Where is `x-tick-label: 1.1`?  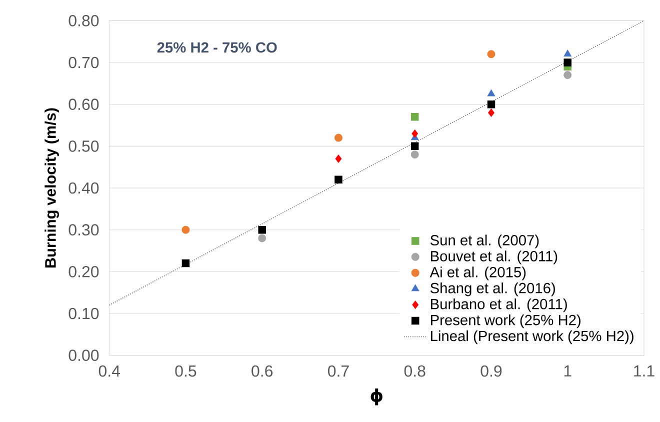
x-tick-label: 1.1 is located at coordinates (644, 370).